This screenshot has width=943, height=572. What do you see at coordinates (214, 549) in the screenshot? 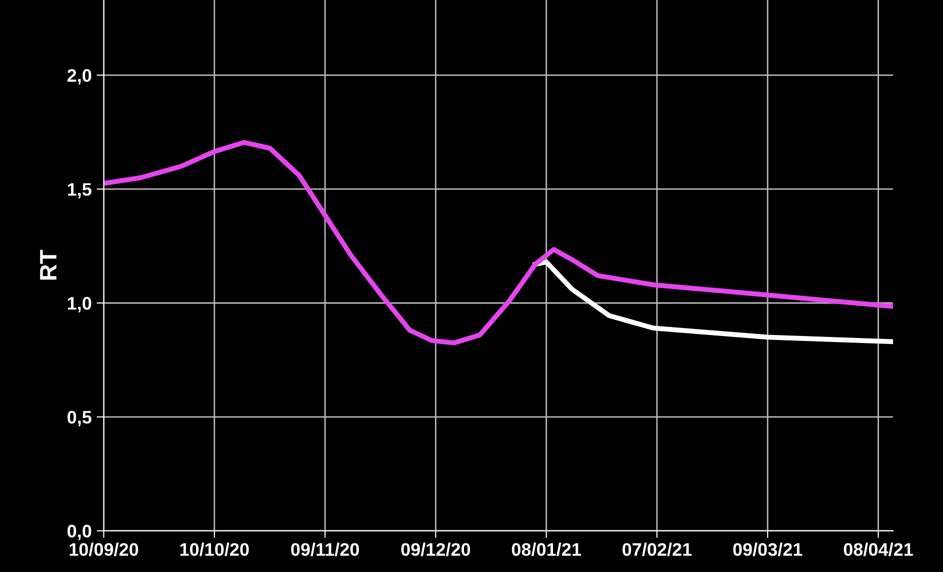
I see `x-tick-label: 10/10/20` at bounding box center [214, 549].